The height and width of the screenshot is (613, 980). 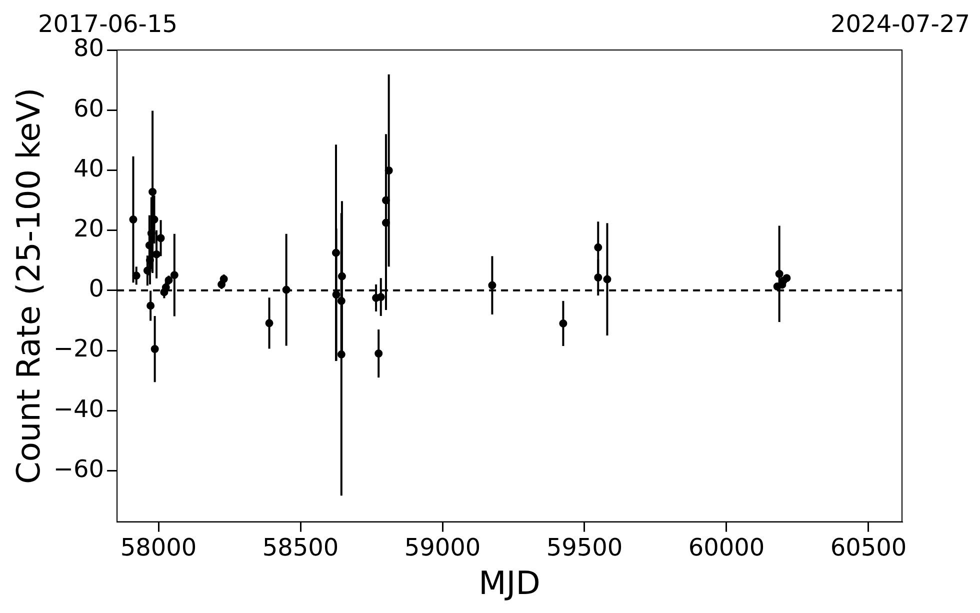 I want to click on x-tick-label: 60500, so click(x=868, y=547).